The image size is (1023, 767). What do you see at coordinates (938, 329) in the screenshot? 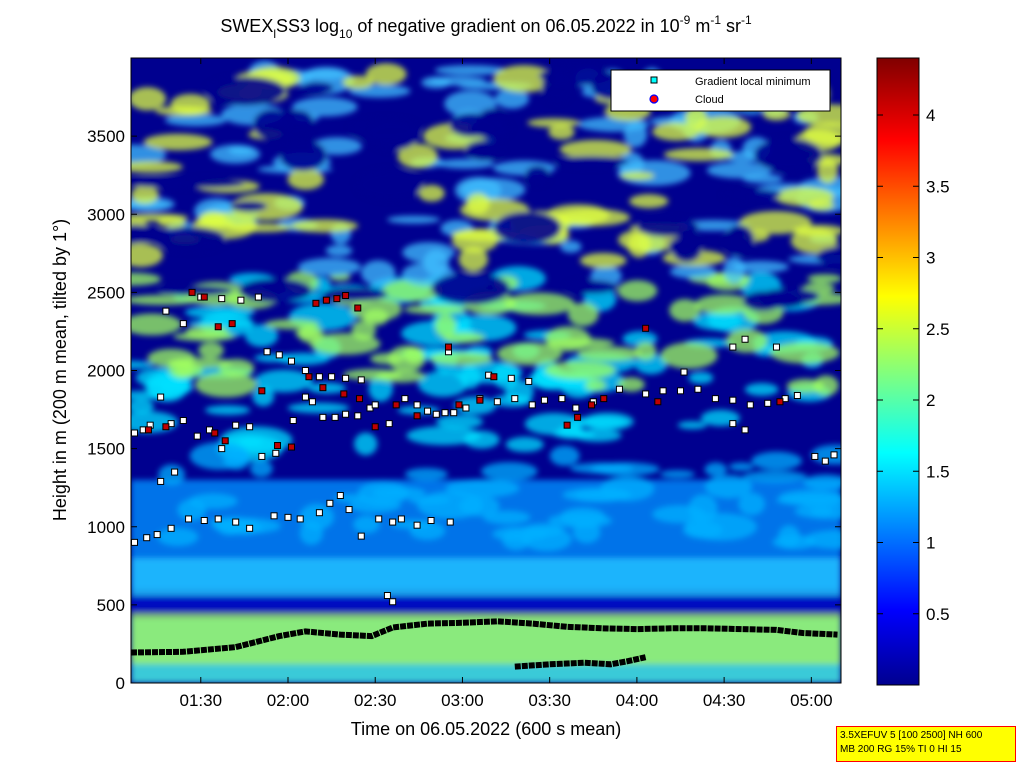
I see `colorbar-tick-label: 2.5` at bounding box center [938, 329].